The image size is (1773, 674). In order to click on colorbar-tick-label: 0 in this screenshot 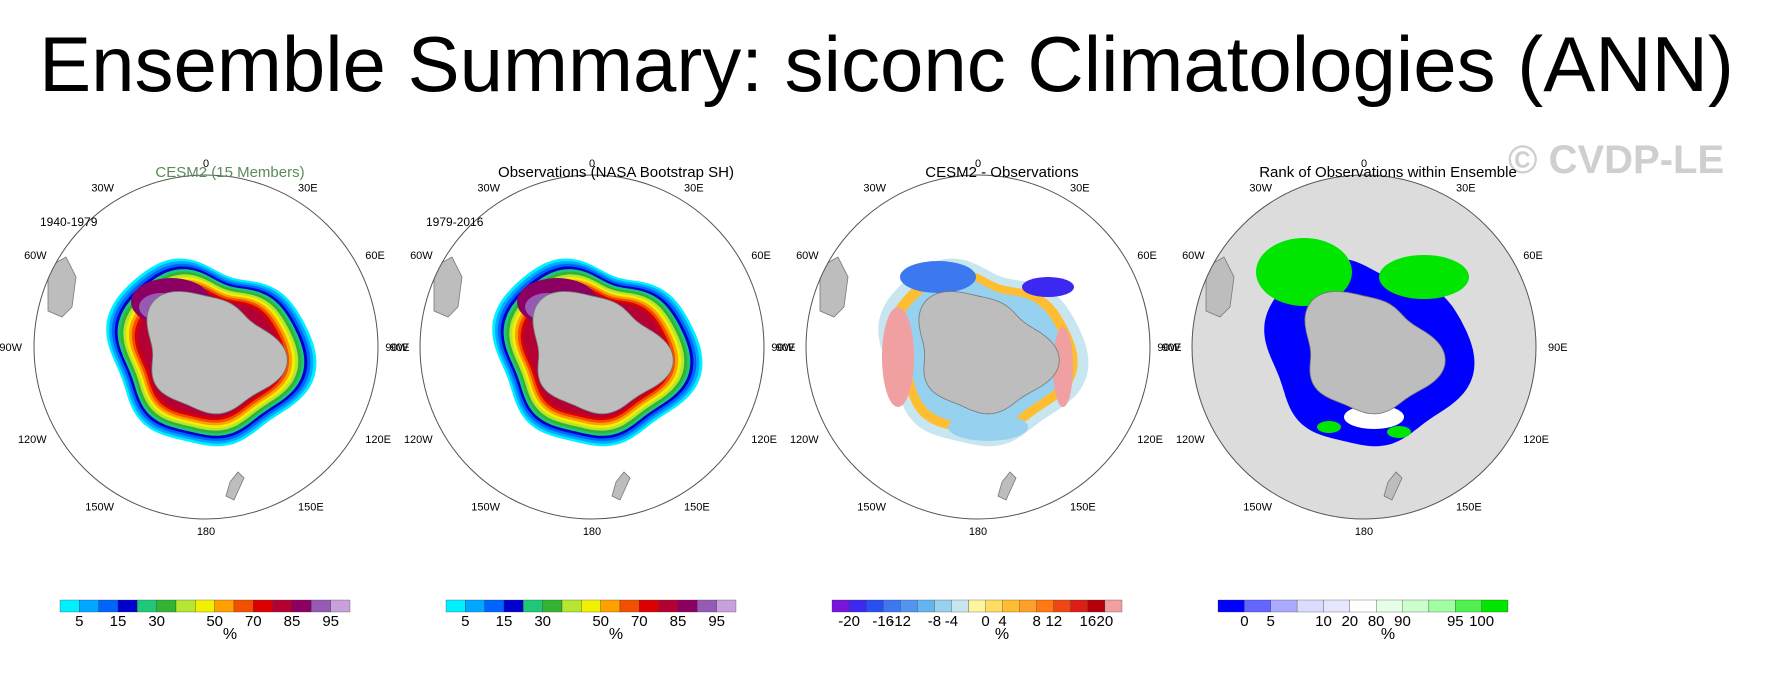, I will do `click(1244, 620)`.